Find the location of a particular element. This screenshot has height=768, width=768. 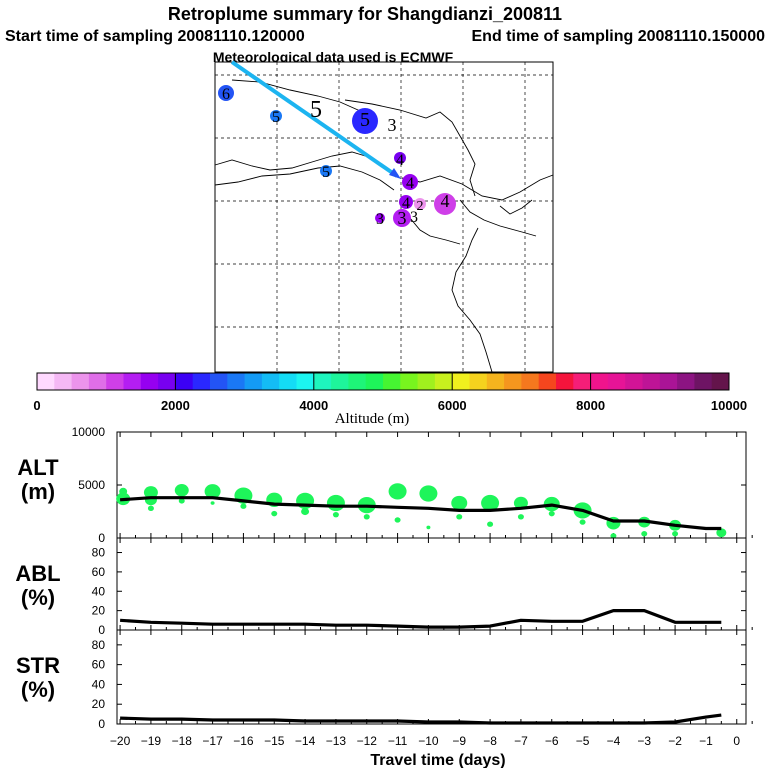

x-tick-label: −18 is located at coordinates (182, 741).